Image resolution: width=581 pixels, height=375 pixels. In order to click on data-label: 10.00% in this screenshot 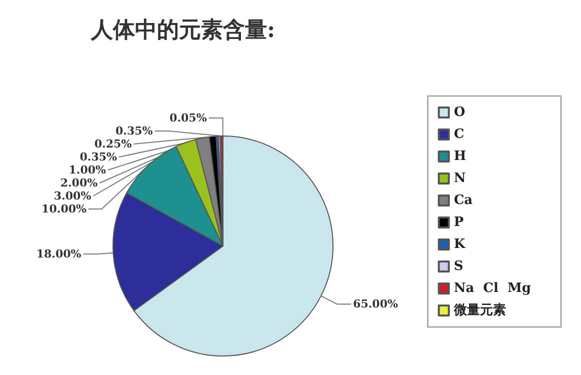, I will do `click(64, 209)`.